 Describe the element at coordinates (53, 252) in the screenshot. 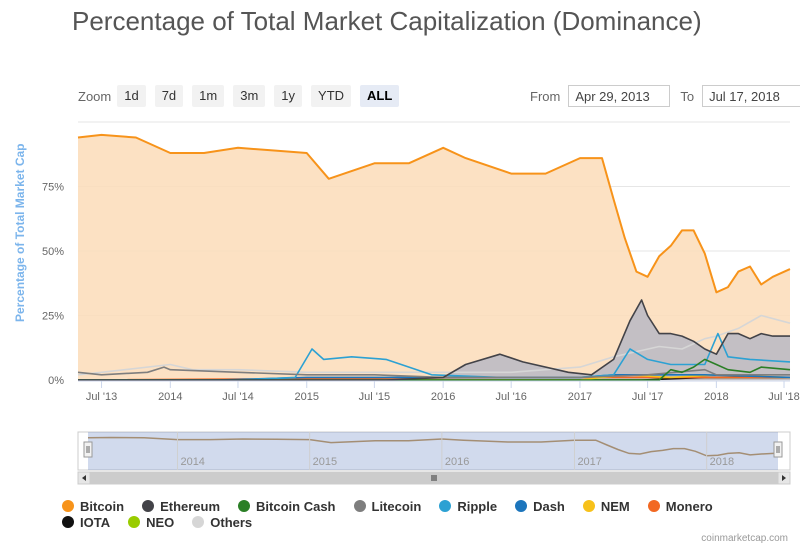

I see `y-tick-label: 50%` at that location.